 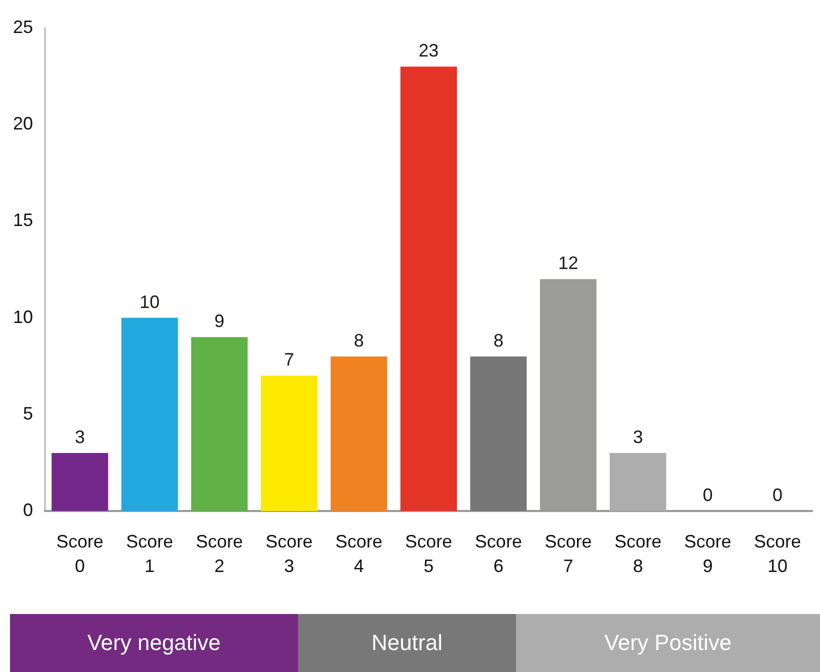 I want to click on text: Very negative, so click(x=154, y=643).